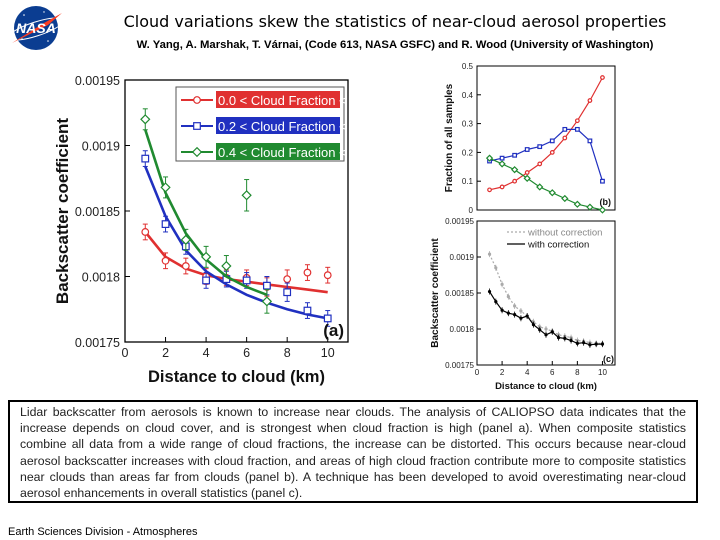  I want to click on y-tick-label-c: 0.00195, so click(459, 221).